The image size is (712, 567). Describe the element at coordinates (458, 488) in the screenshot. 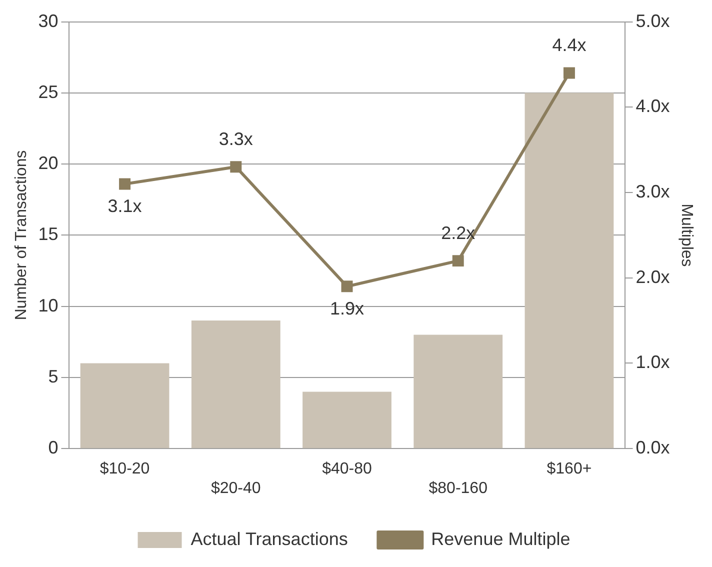

I see `x-tick-label: $80-160` at that location.